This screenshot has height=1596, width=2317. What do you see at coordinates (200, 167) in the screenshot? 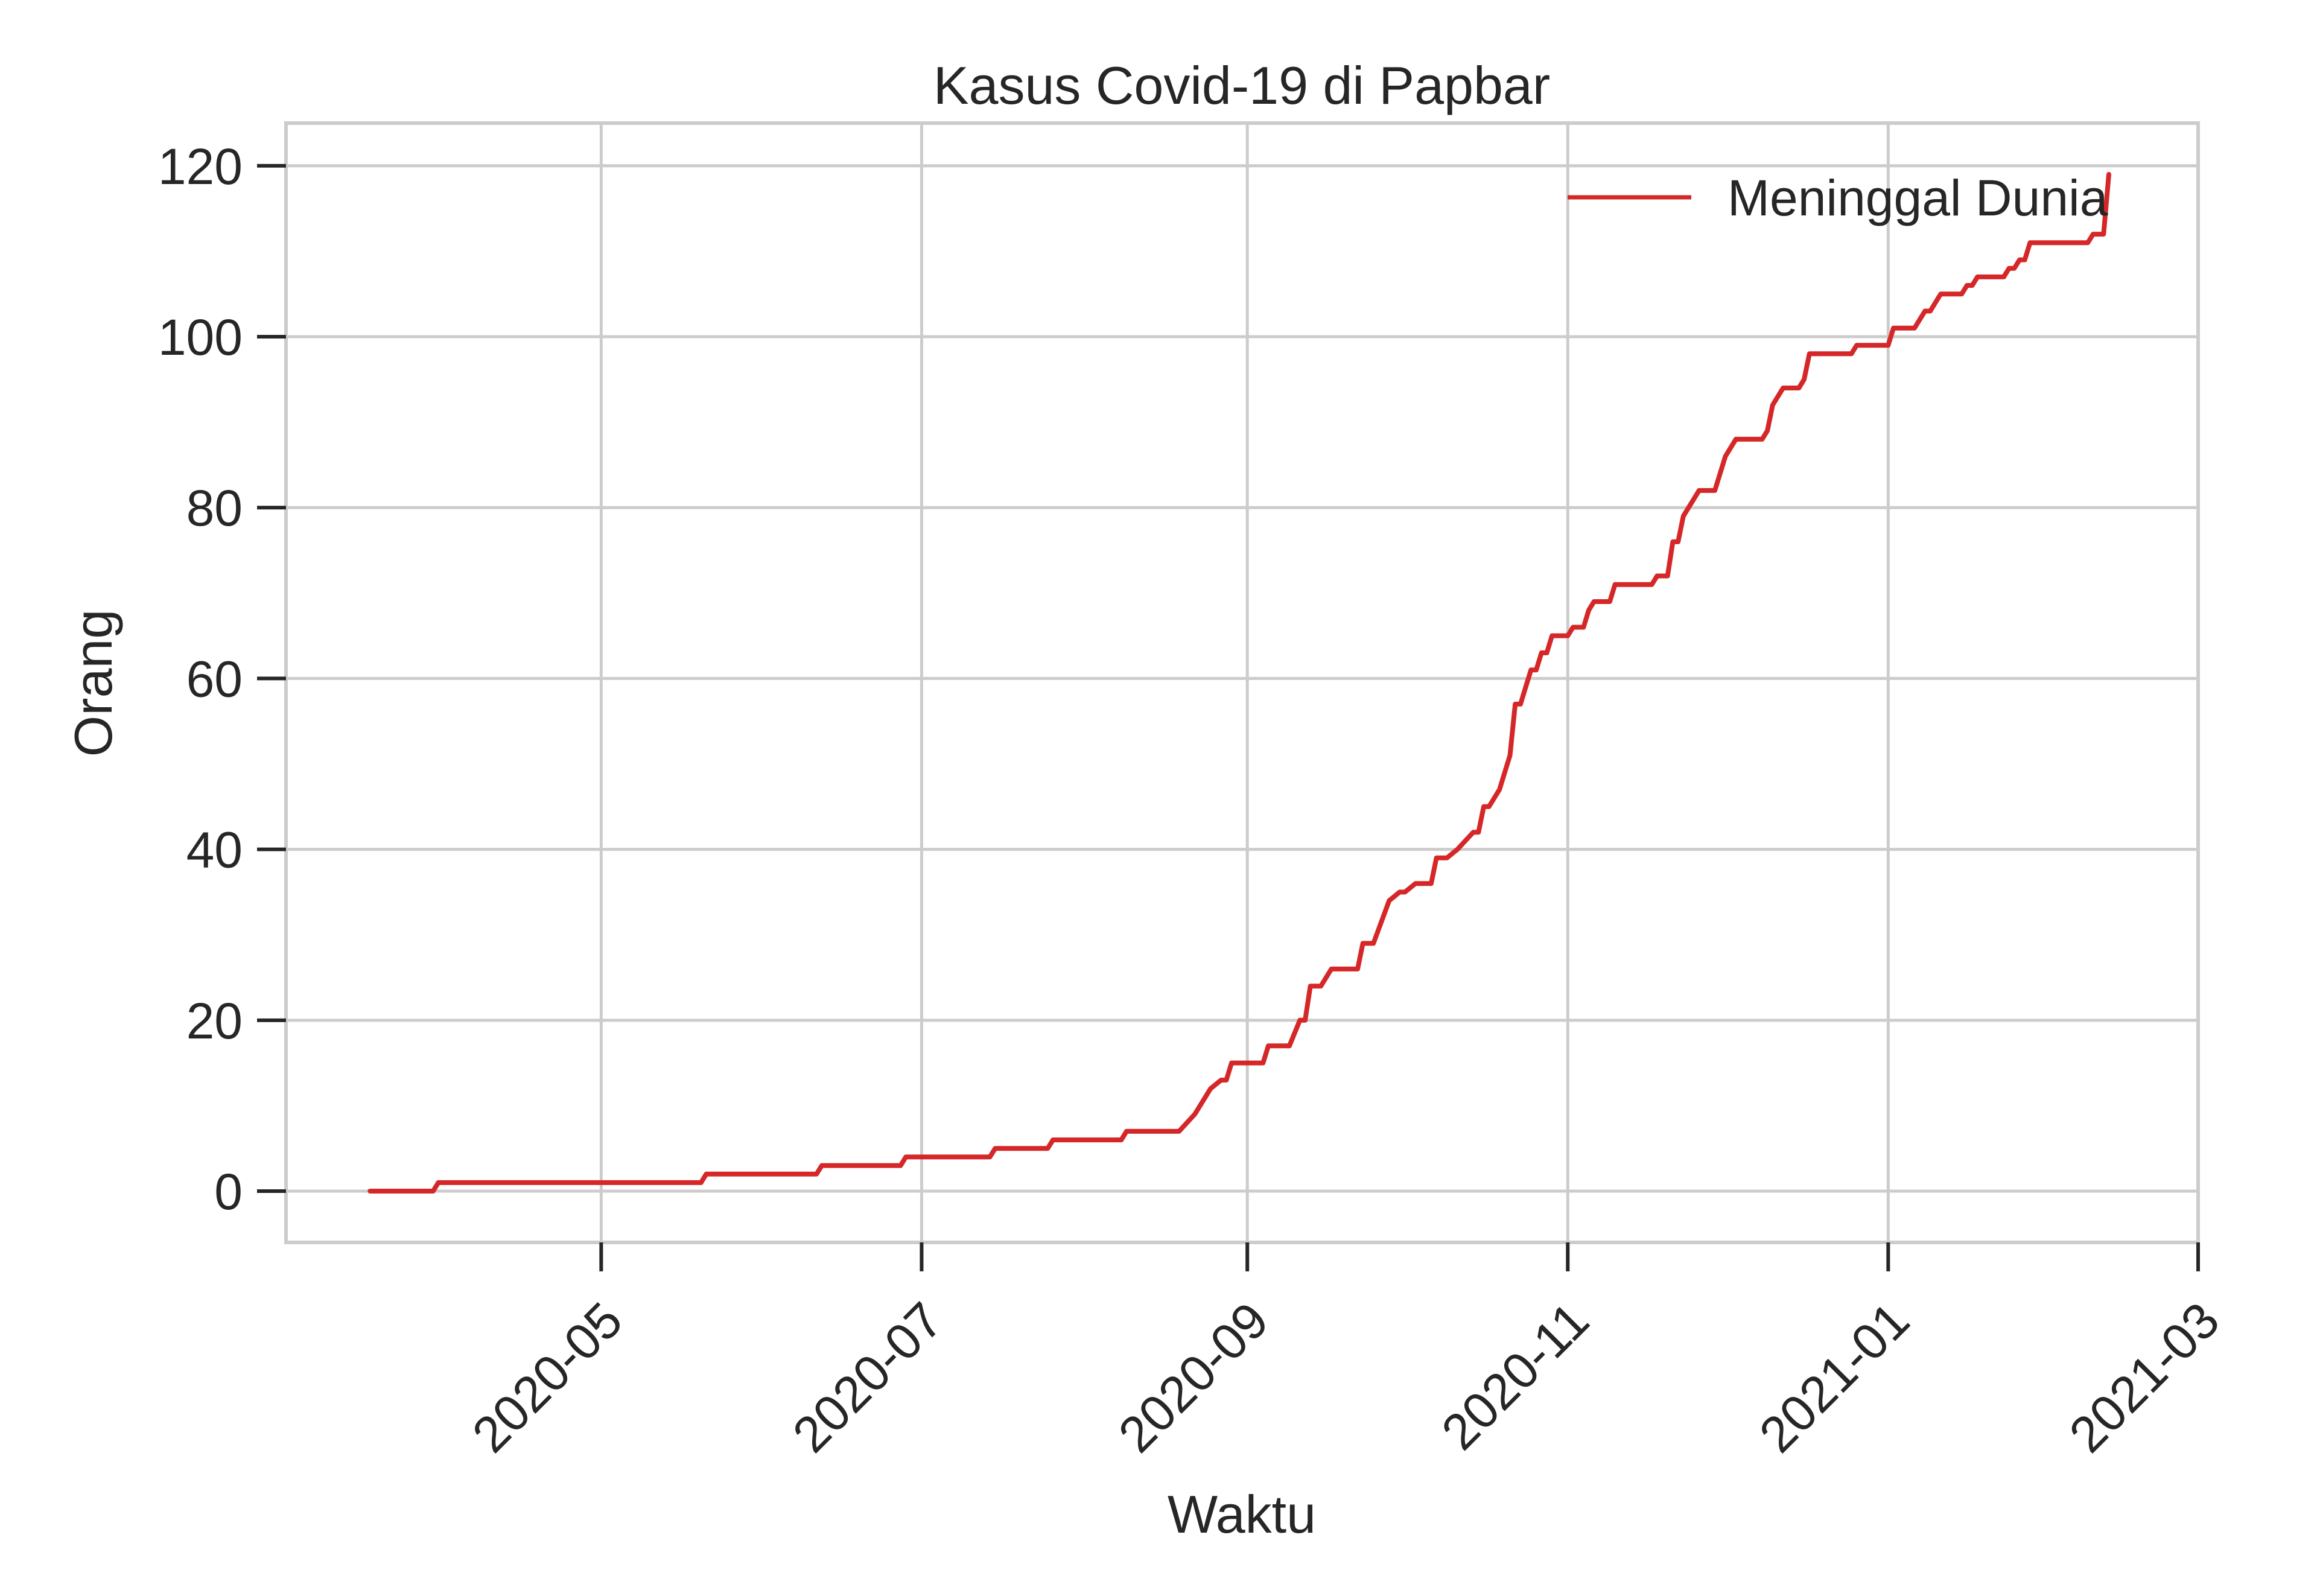
I see `y-tick-label: 120` at bounding box center [200, 167].